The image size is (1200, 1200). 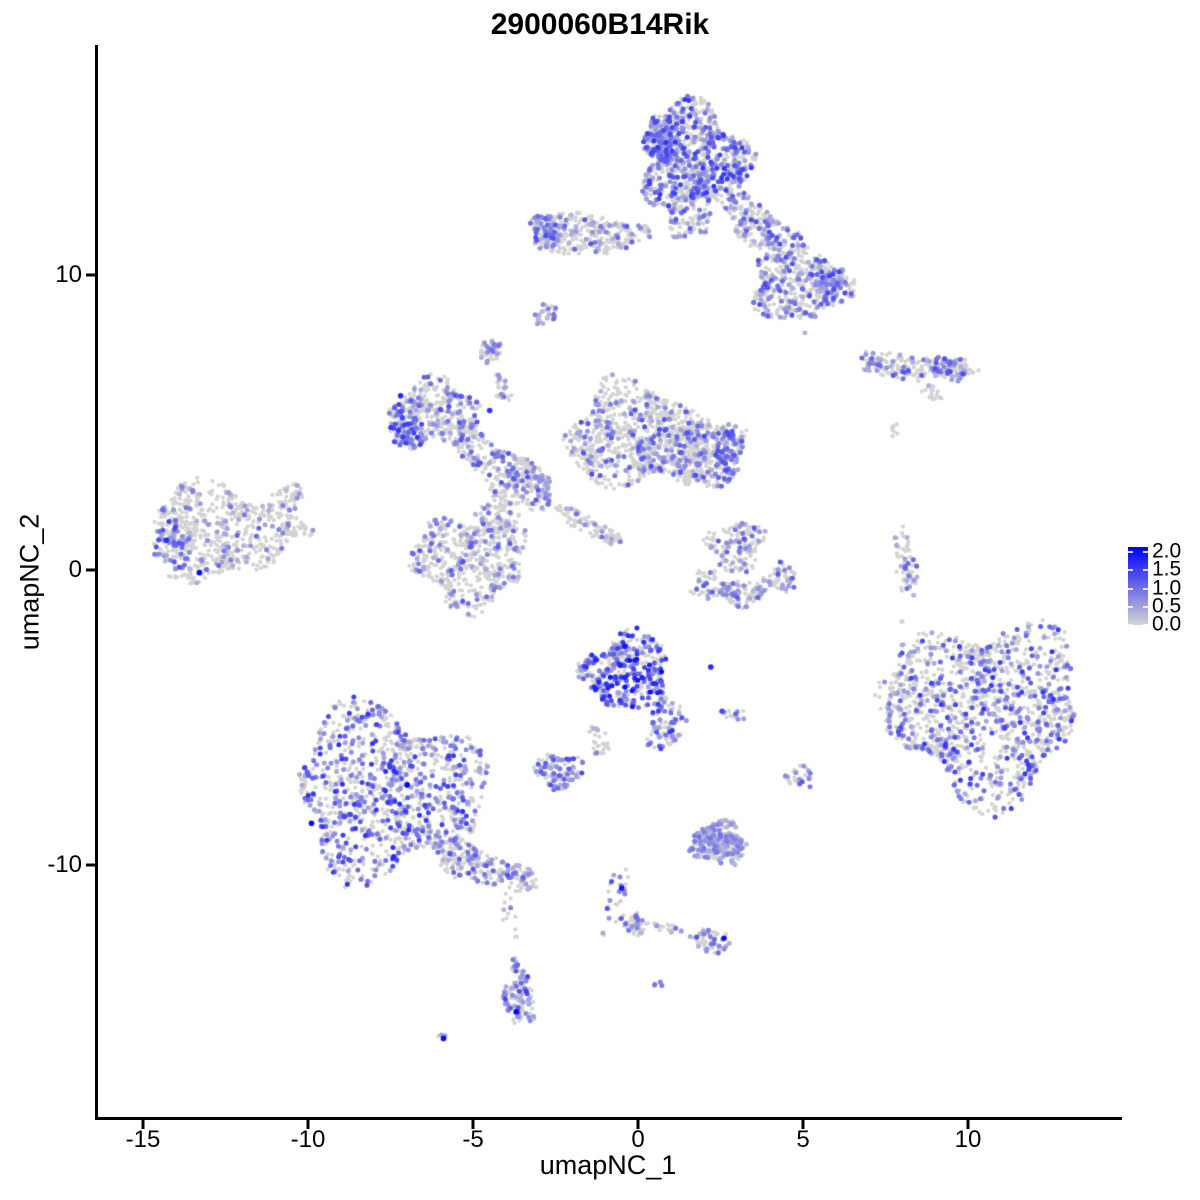 What do you see at coordinates (1167, 624) in the screenshot?
I see `legend-tick-label: 0.0` at bounding box center [1167, 624].